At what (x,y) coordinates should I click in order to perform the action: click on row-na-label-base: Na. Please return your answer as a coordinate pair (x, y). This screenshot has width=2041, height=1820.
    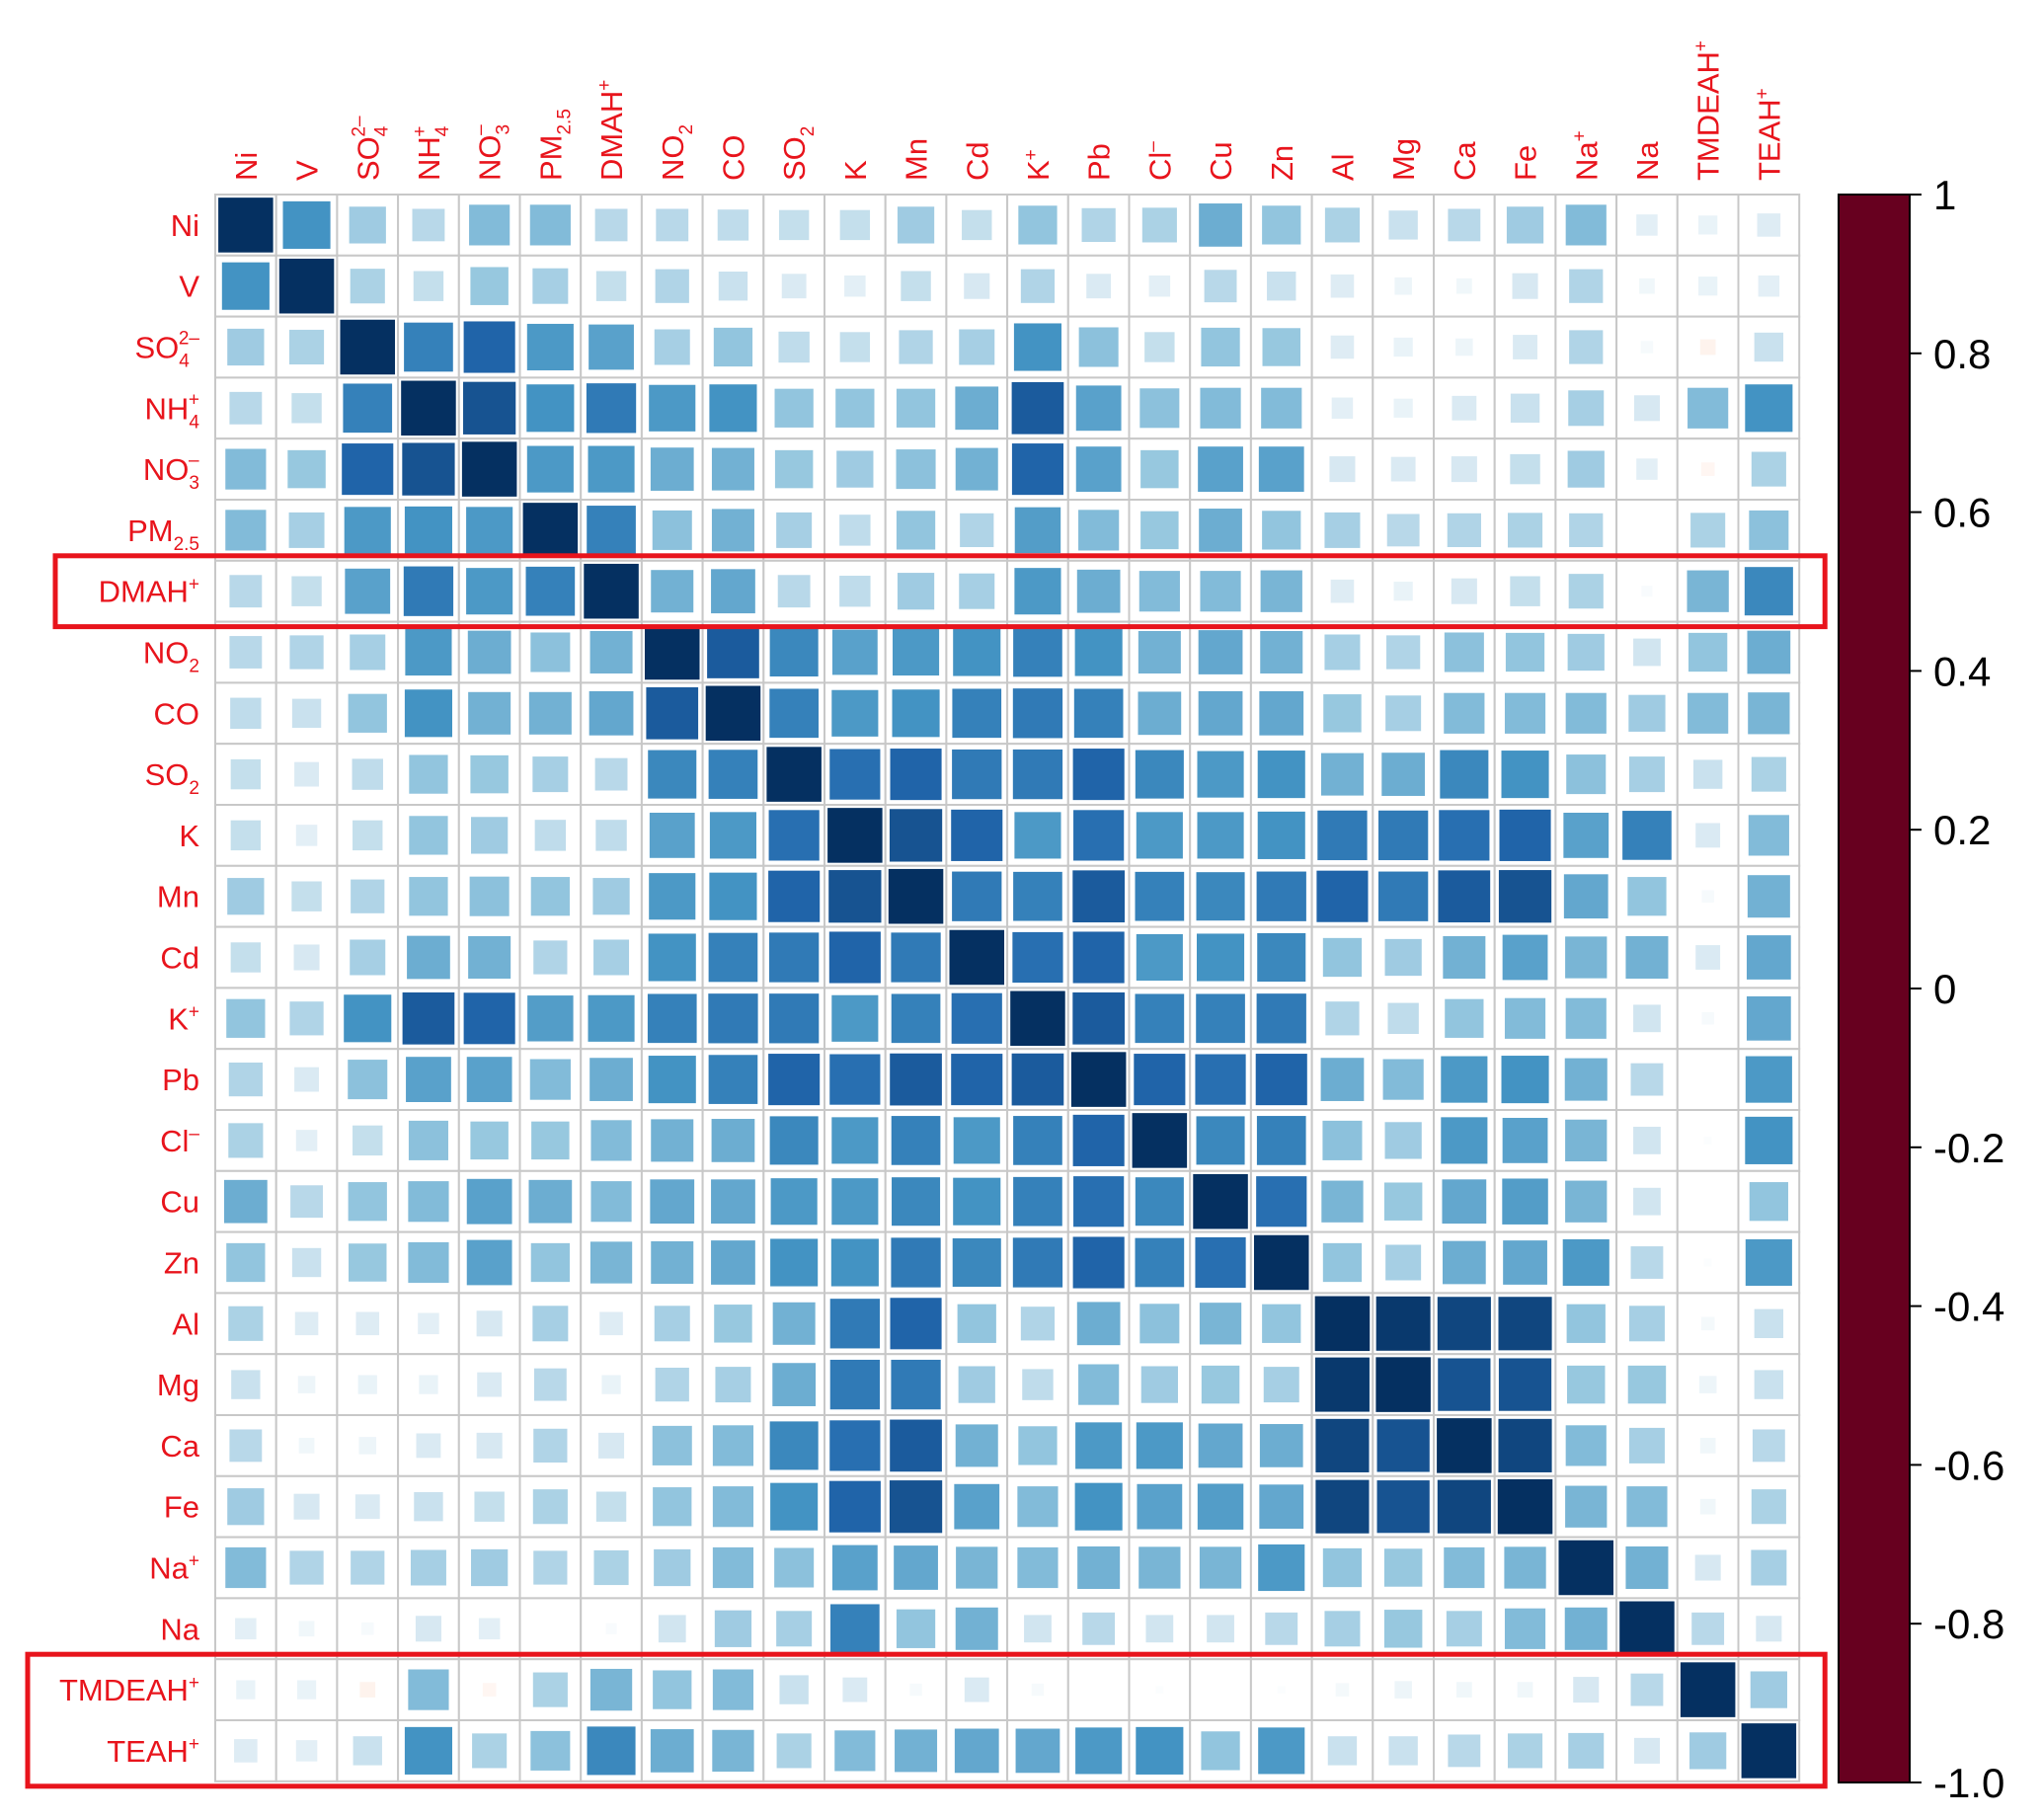
    Looking at the image, I should click on (179, 1629).